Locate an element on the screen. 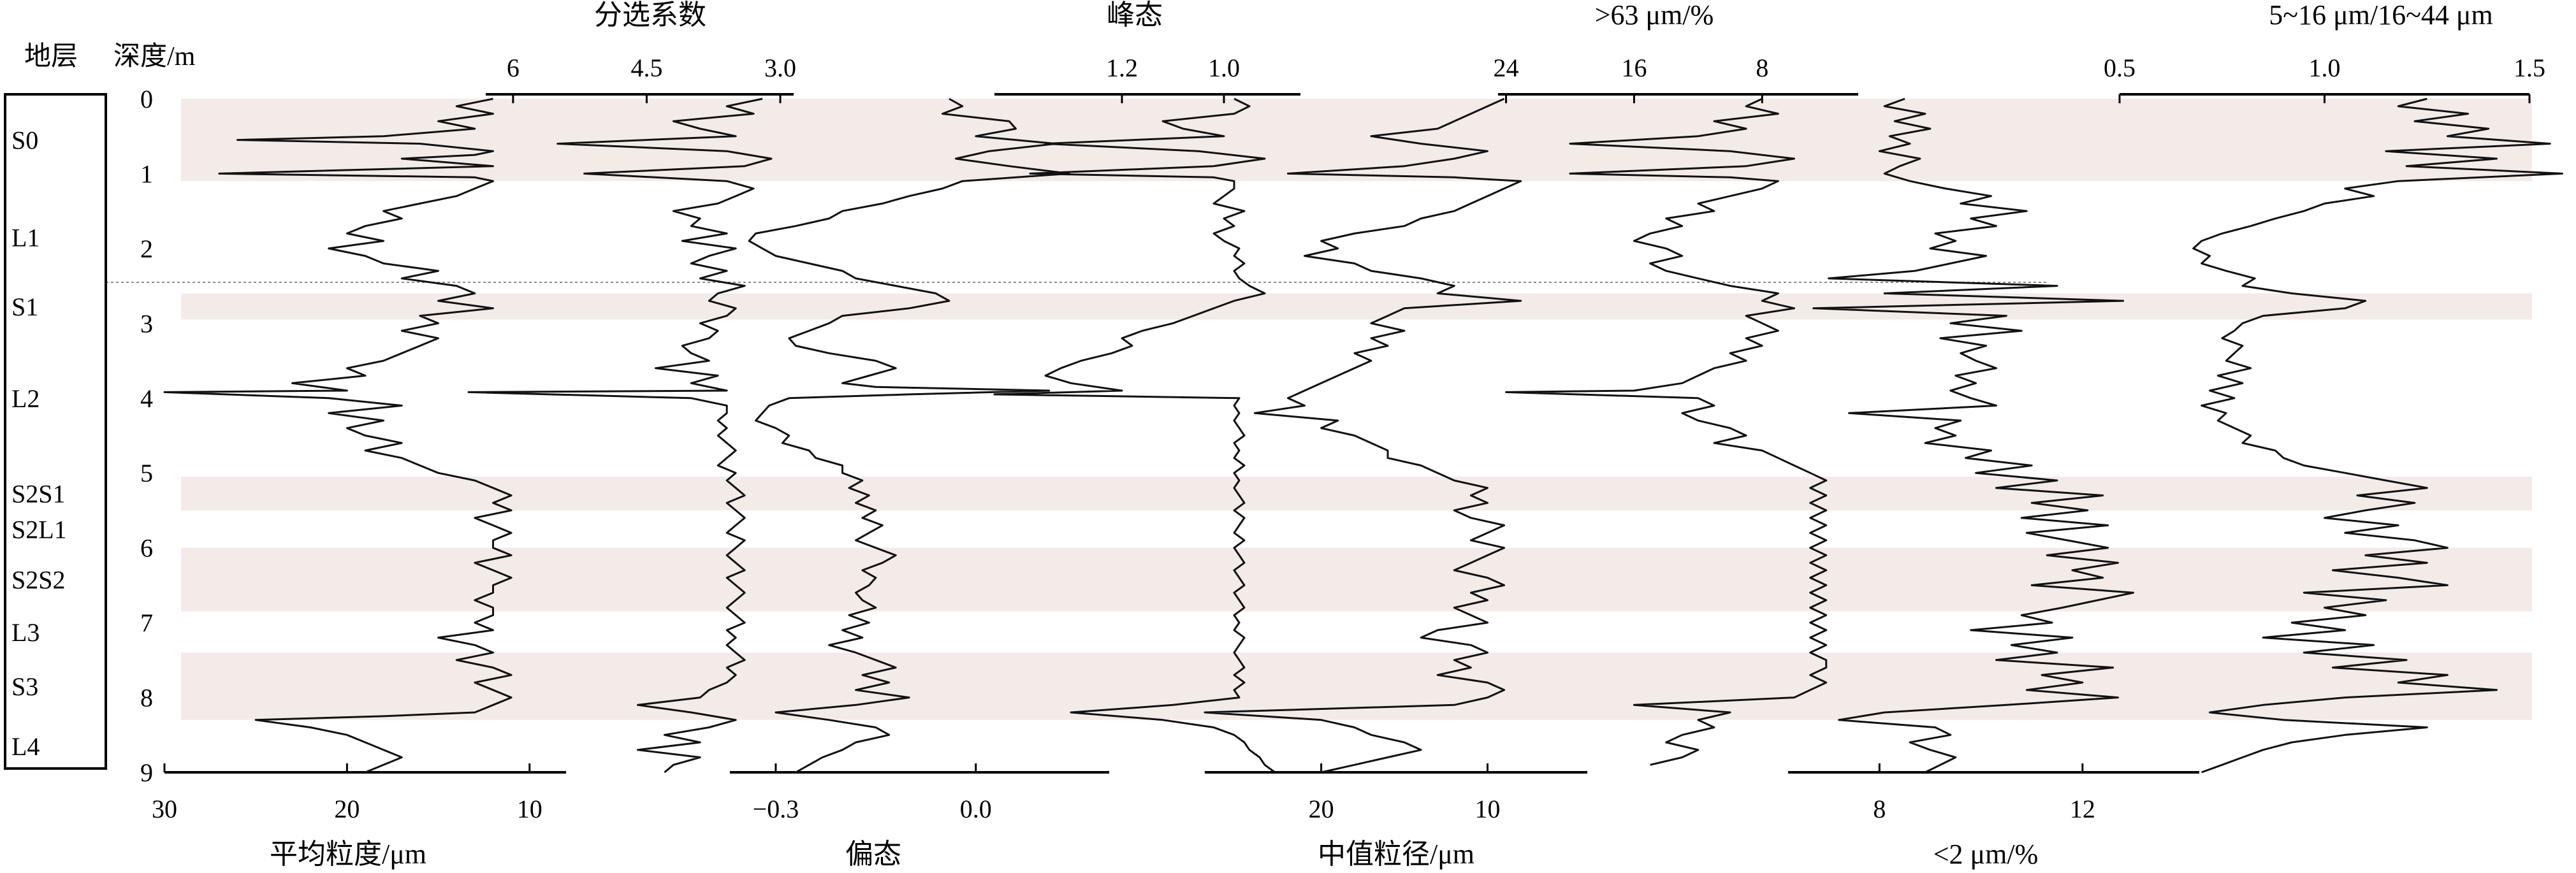  clay-fraction-tick-label: 8 is located at coordinates (1879, 809).